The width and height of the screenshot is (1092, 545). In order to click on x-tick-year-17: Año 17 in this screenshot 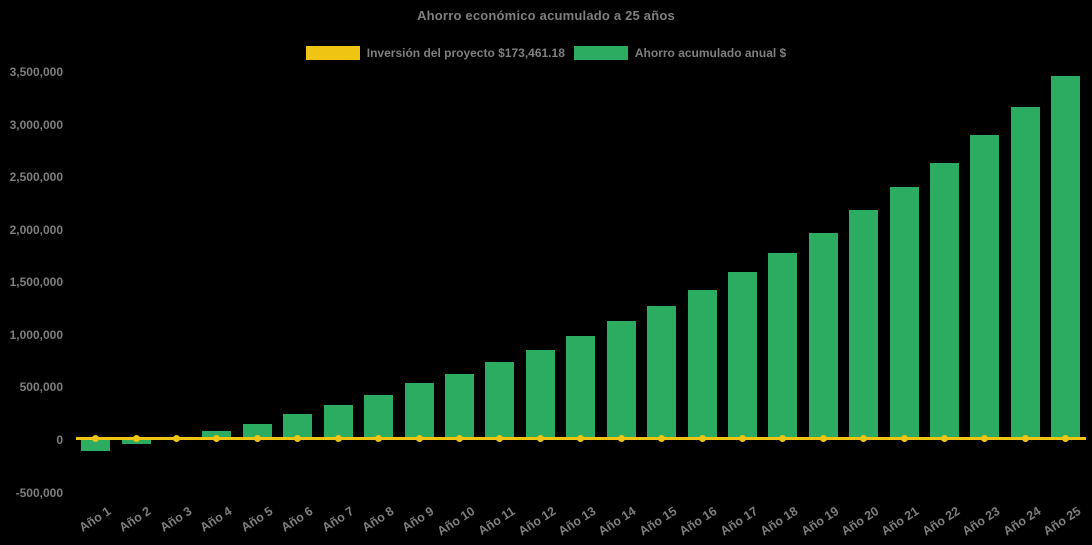, I will do `click(739, 521)`.